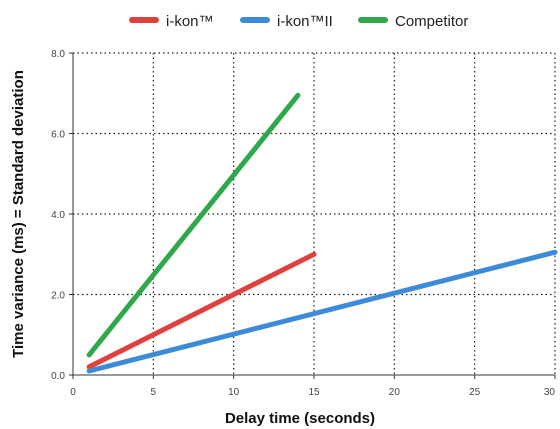 This screenshot has height=429, width=560. I want to click on y-tick-label: 4.0, so click(58, 215).